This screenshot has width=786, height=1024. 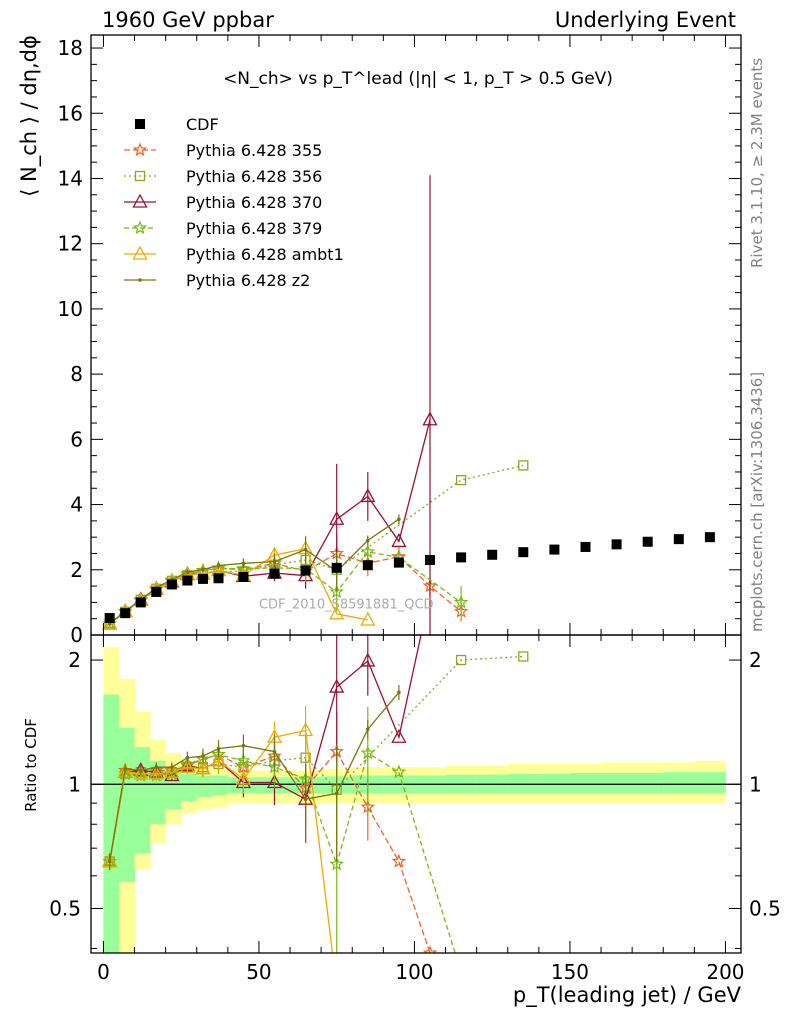 What do you see at coordinates (414, 972) in the screenshot?
I see `x-tick-label: 100` at bounding box center [414, 972].